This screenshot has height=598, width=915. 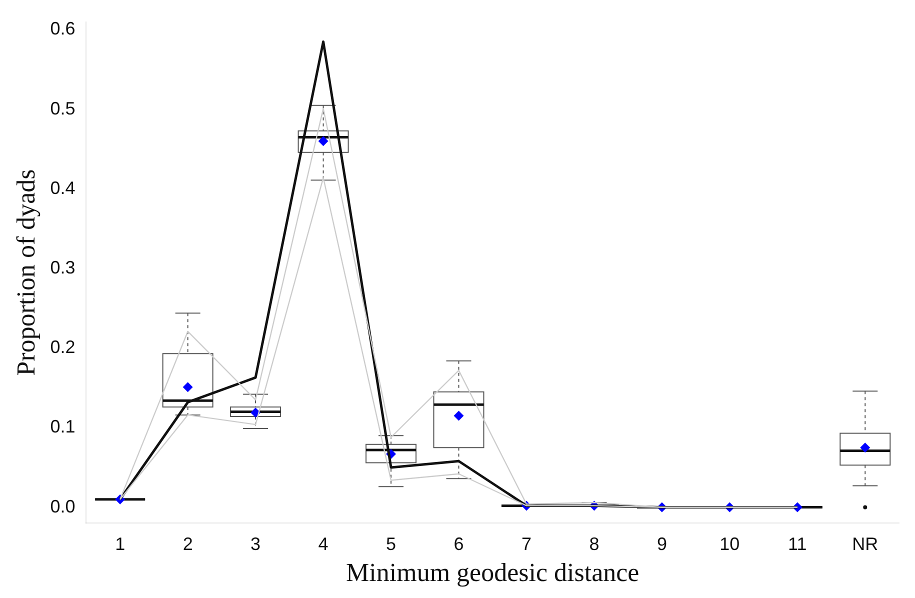 What do you see at coordinates (63, 426) in the screenshot?
I see `y-tick-label: 0.1` at bounding box center [63, 426].